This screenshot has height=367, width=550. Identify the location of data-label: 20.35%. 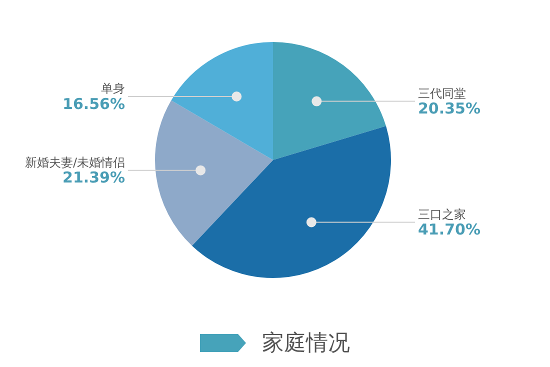
(449, 109).